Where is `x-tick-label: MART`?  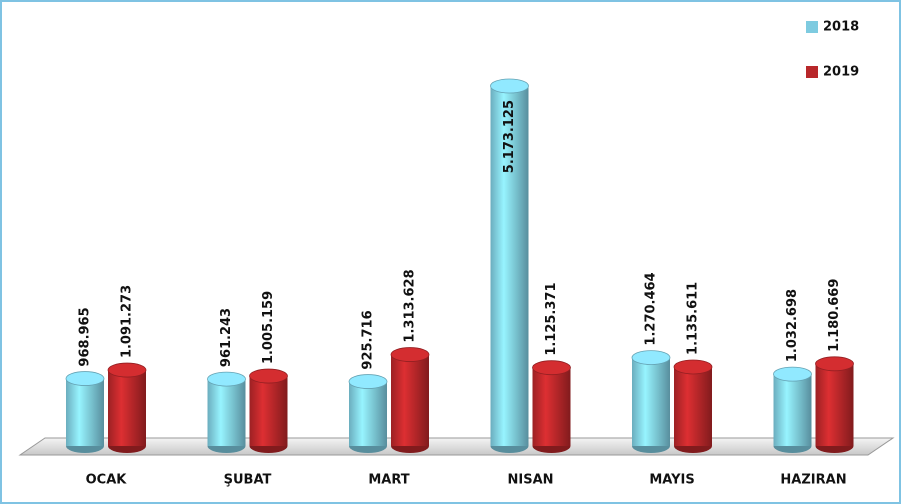 x-tick-label: MART is located at coordinates (388, 480).